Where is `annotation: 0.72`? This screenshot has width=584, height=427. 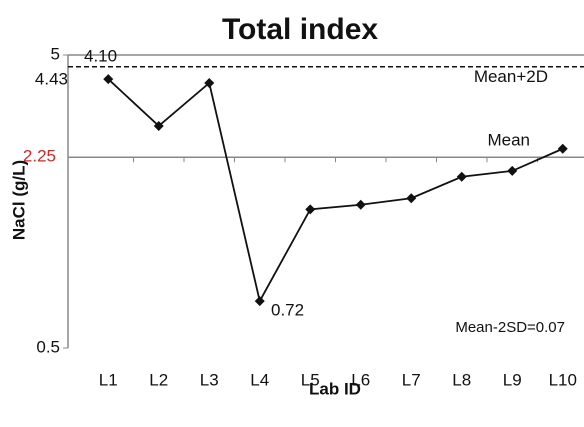 annotation: 0.72 is located at coordinates (287, 309).